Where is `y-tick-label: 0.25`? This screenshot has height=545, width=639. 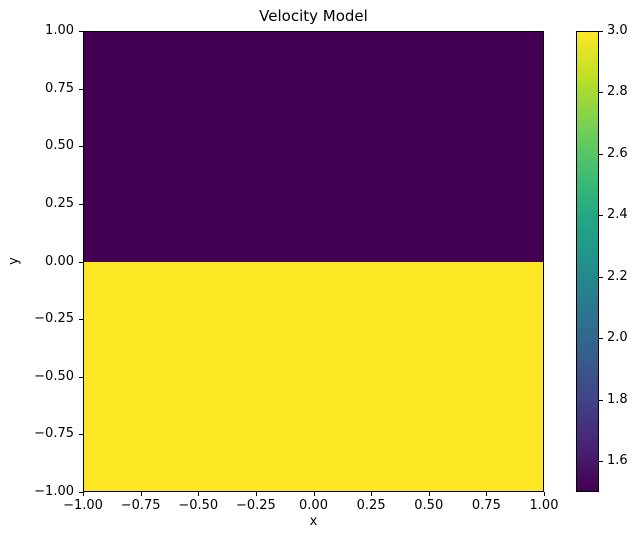 y-tick-label: 0.25 is located at coordinates (59, 203).